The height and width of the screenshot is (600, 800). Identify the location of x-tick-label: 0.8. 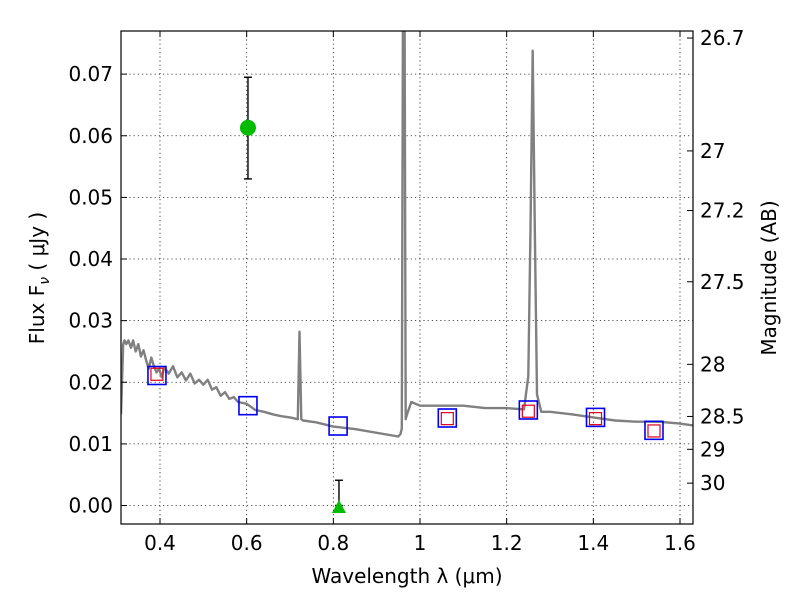
(333, 543).